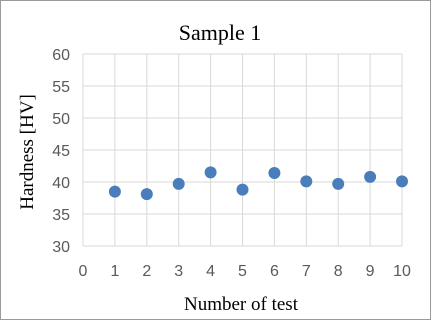  Describe the element at coordinates (61, 55) in the screenshot. I see `y-tick-label: 60` at that location.